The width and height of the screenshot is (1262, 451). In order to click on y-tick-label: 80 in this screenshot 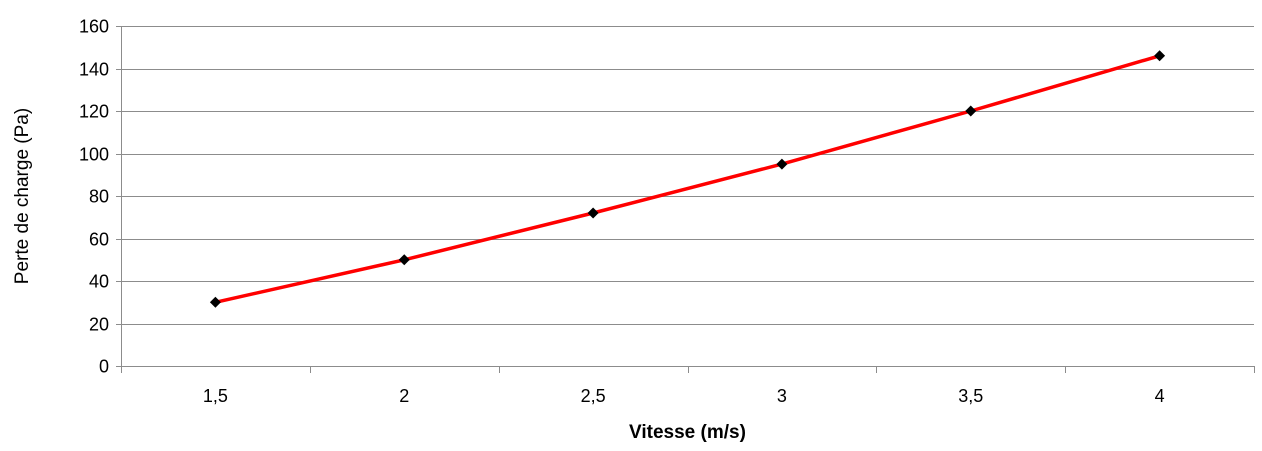, I will do `click(99, 197)`.